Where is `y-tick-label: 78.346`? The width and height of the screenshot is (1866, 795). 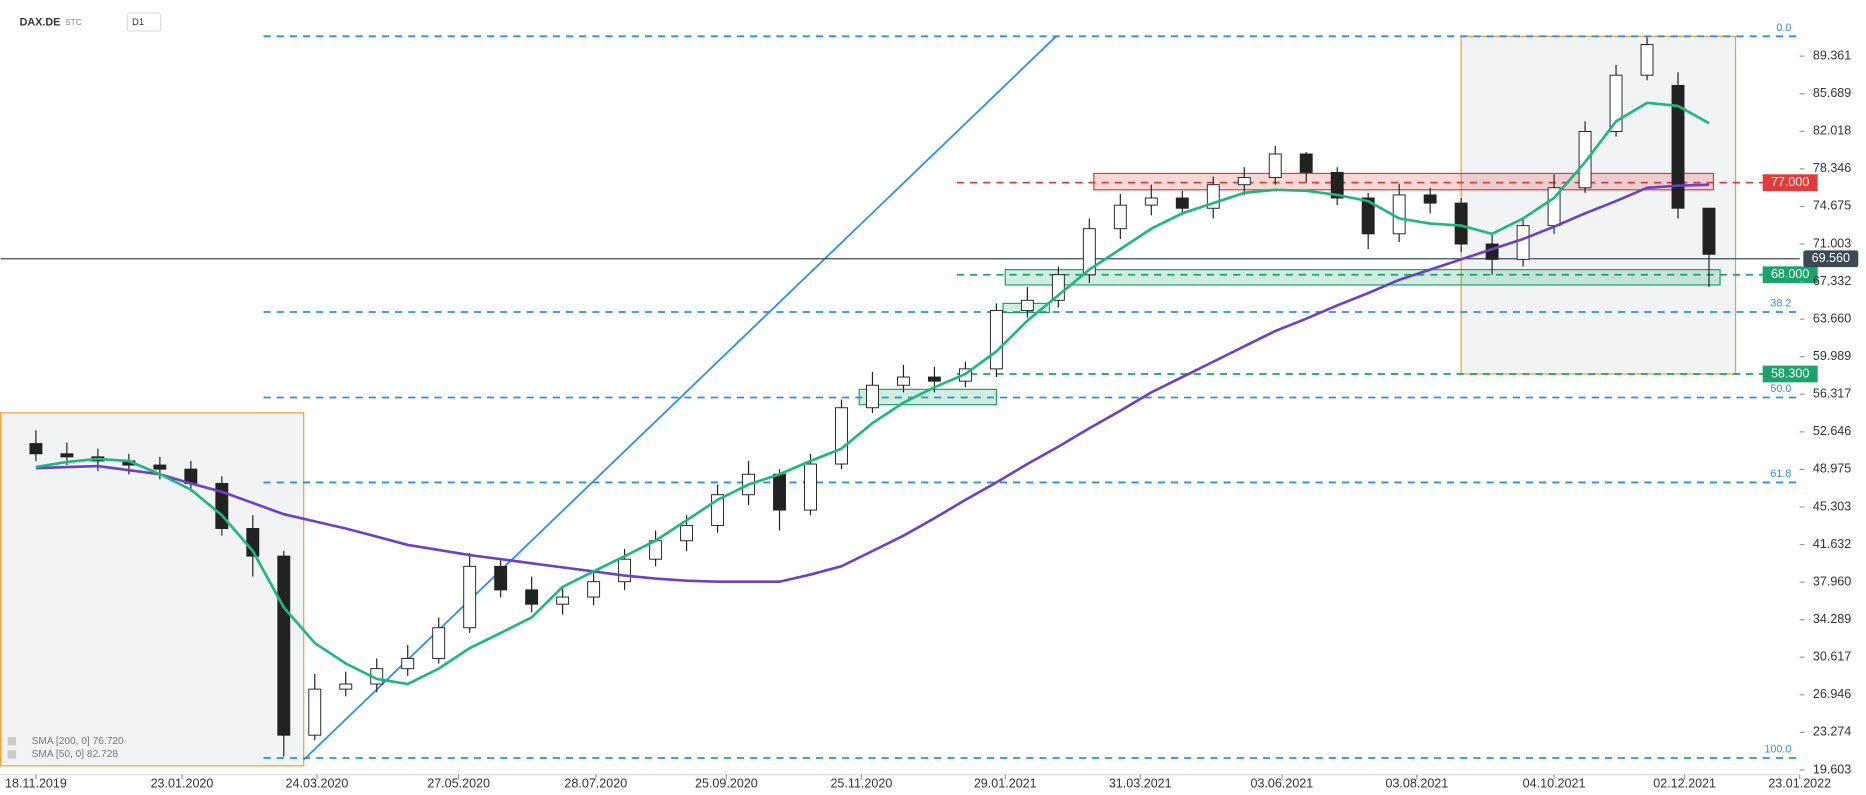 y-tick-label: 78.346 is located at coordinates (1832, 168).